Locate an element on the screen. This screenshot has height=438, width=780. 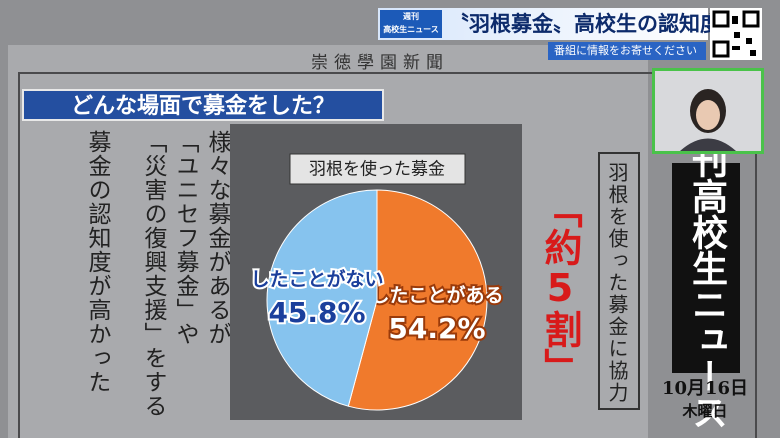
slice-label: したことがある is located at coordinates (436, 294).